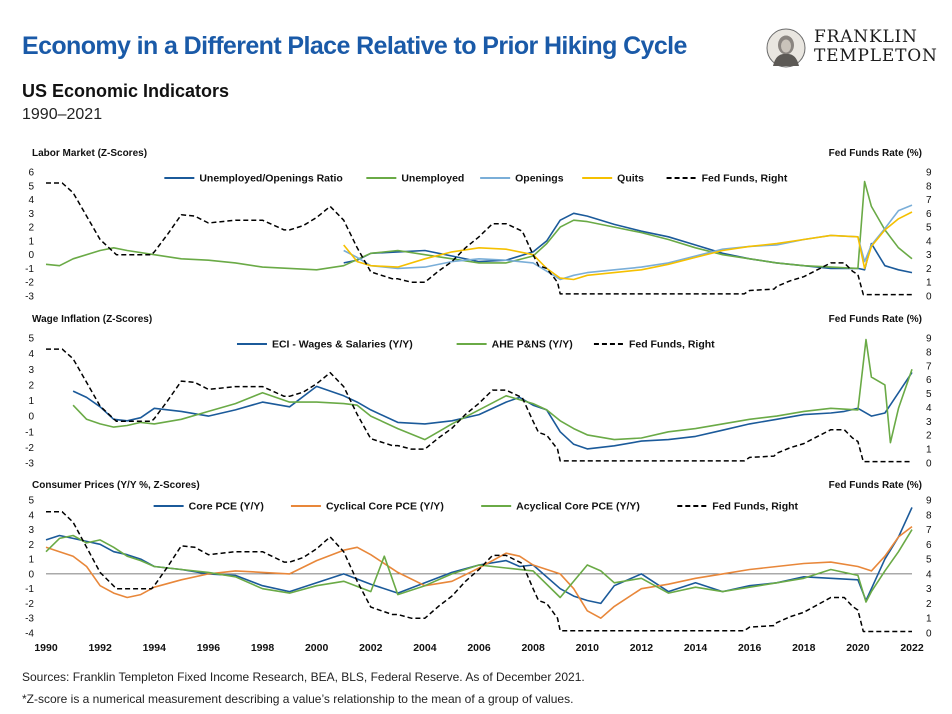 The width and height of the screenshot is (952, 714). What do you see at coordinates (642, 648) in the screenshot?
I see `x-tick-label: 2012` at bounding box center [642, 648].